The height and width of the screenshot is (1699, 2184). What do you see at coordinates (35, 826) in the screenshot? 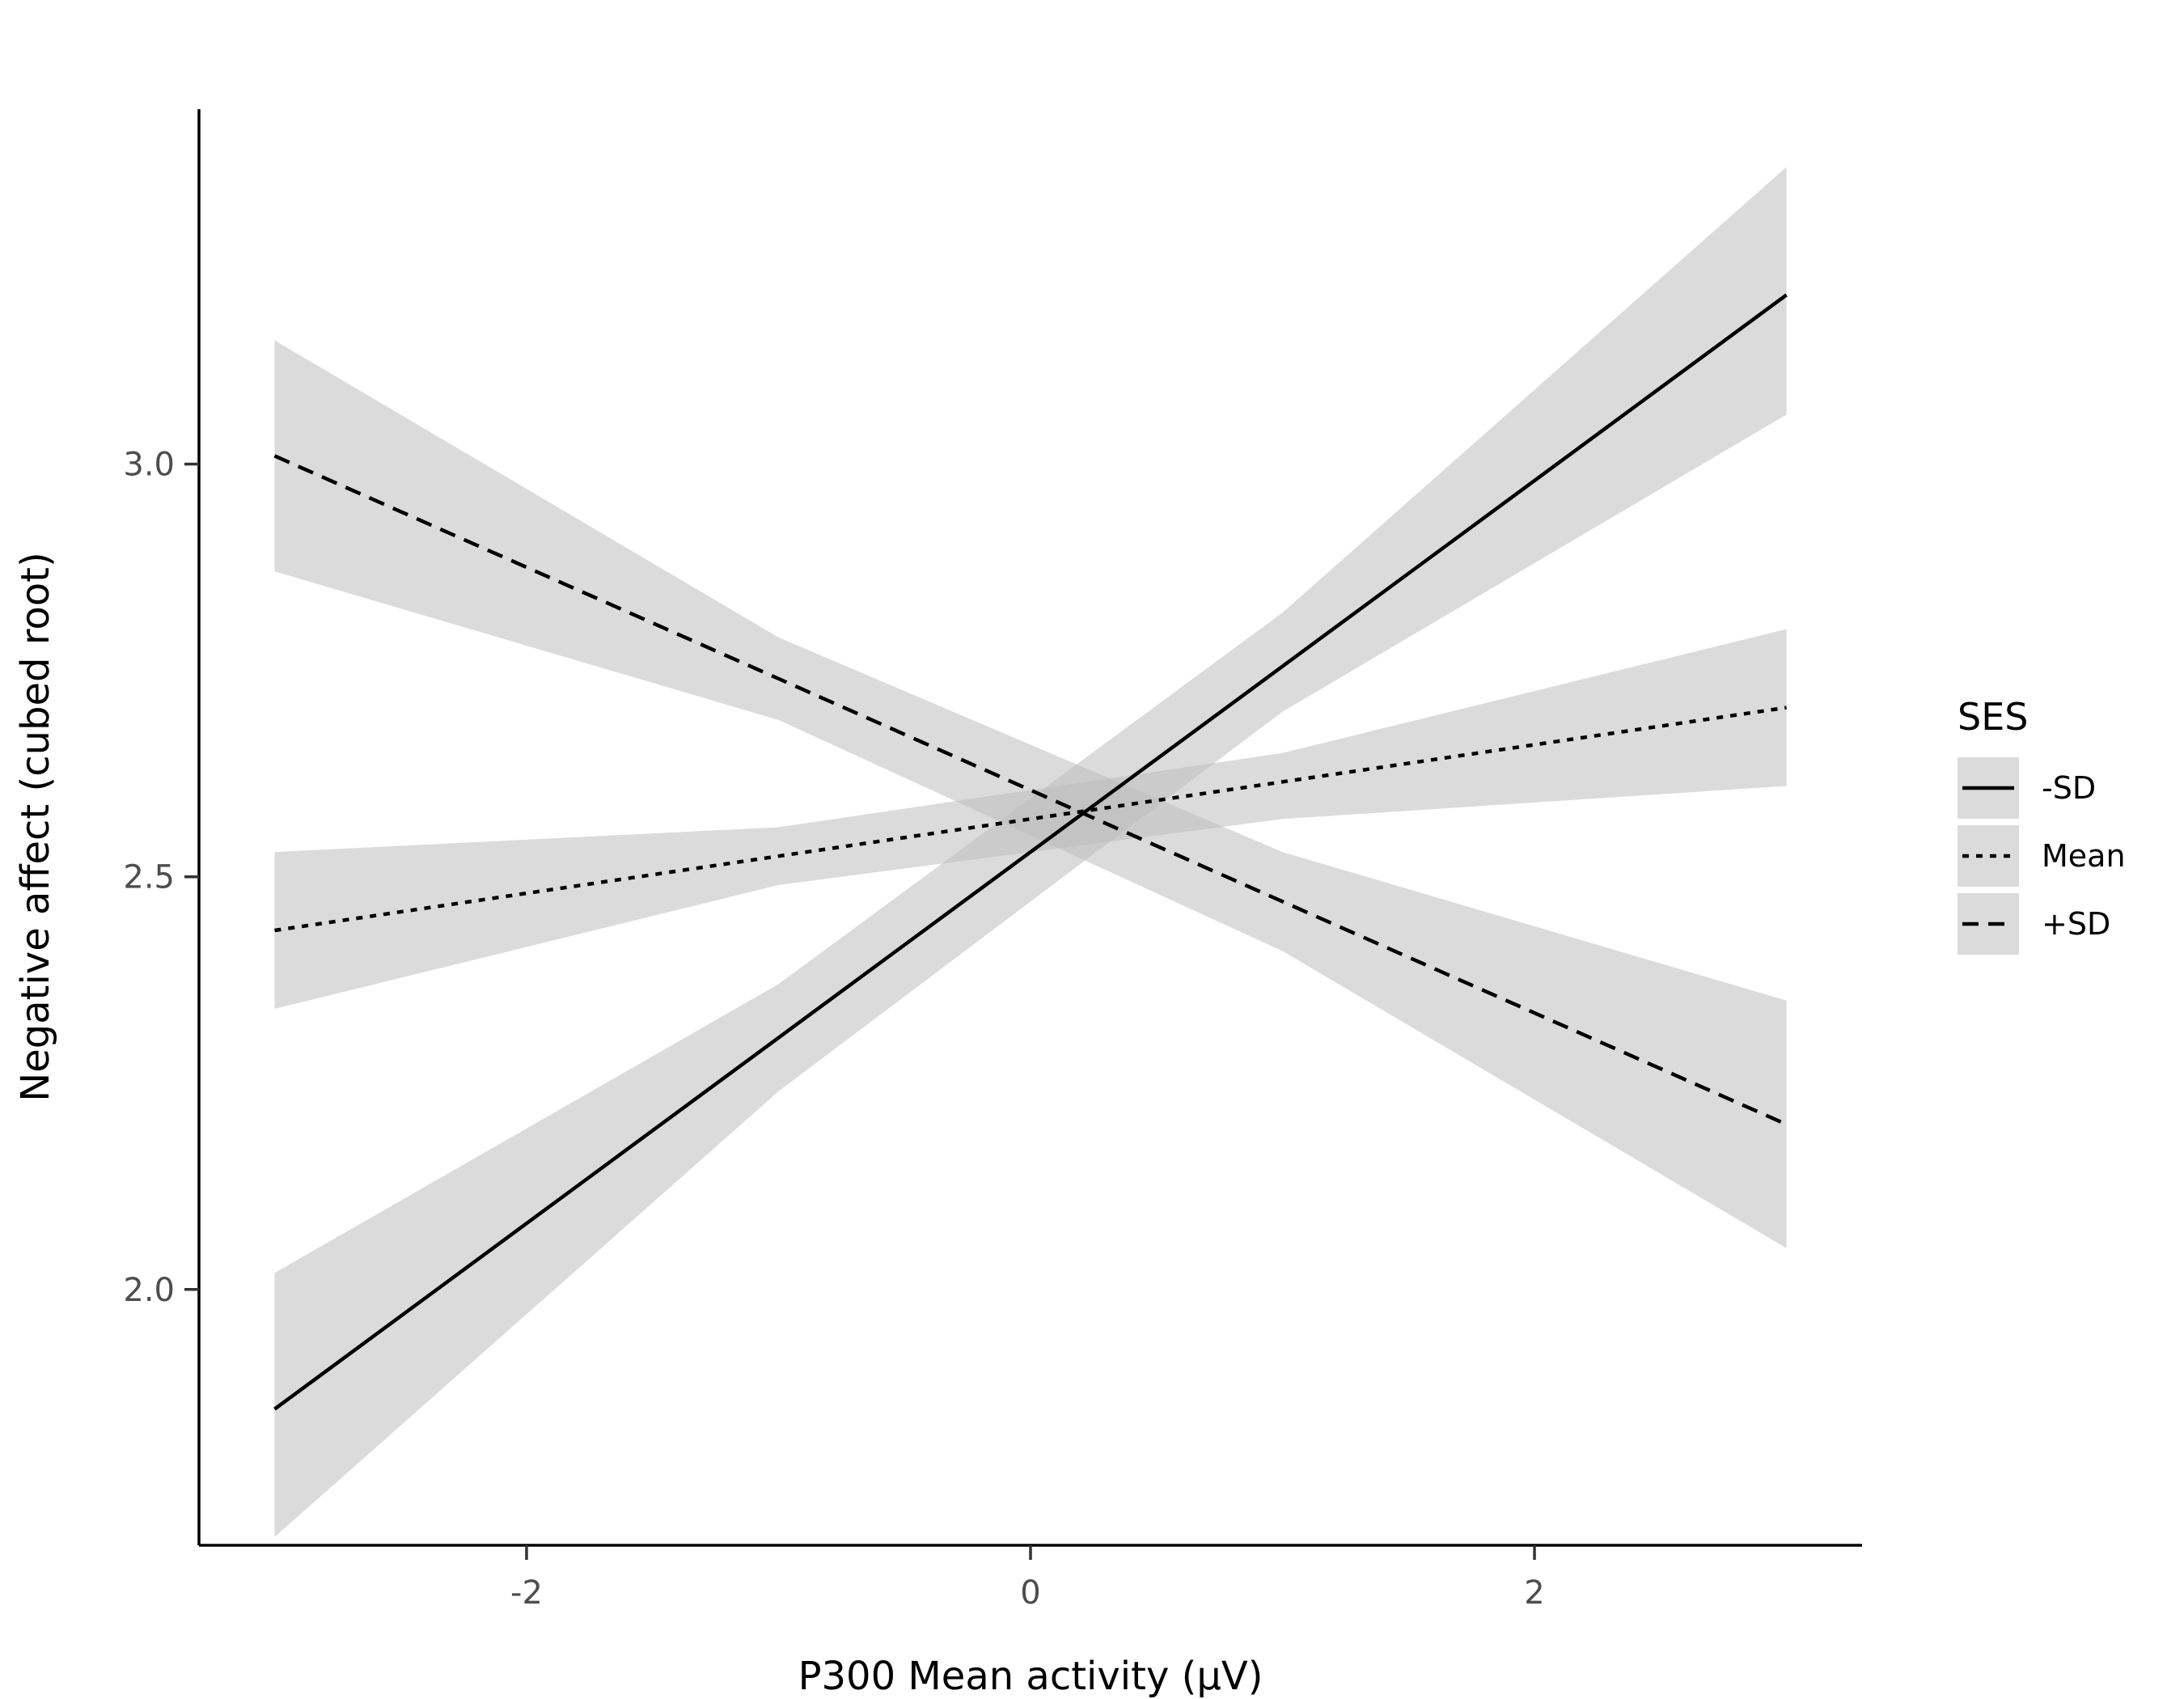
I see `y-axis-title: Negative affect (cubed root)` at bounding box center [35, 826].